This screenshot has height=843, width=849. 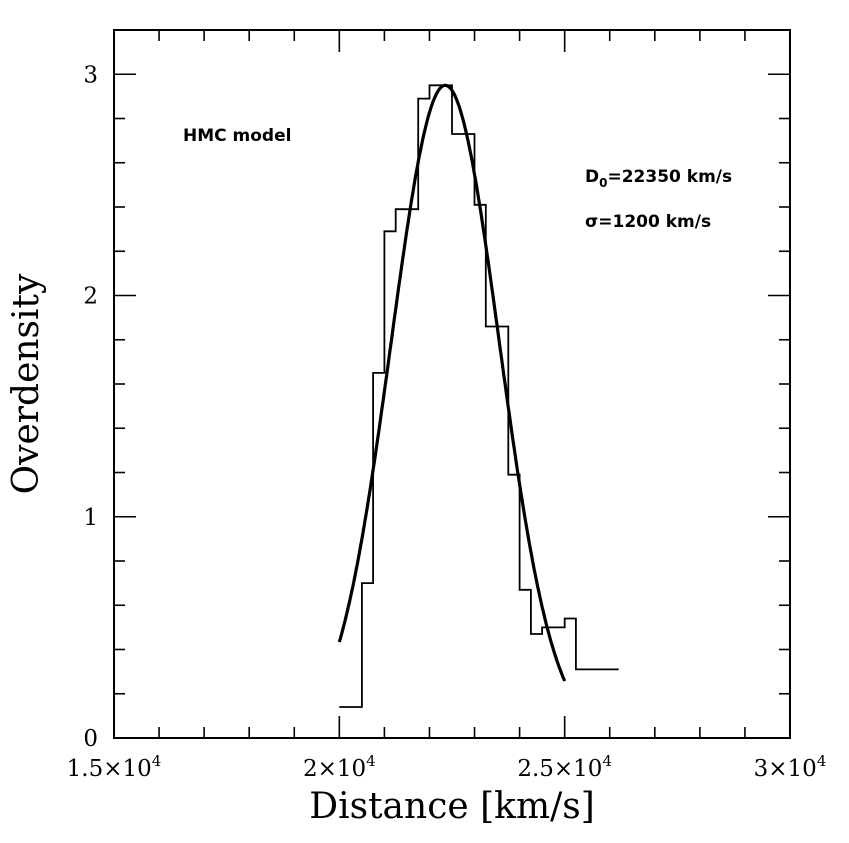 I want to click on x-axis-label: Distance [km/s], so click(x=452, y=806).